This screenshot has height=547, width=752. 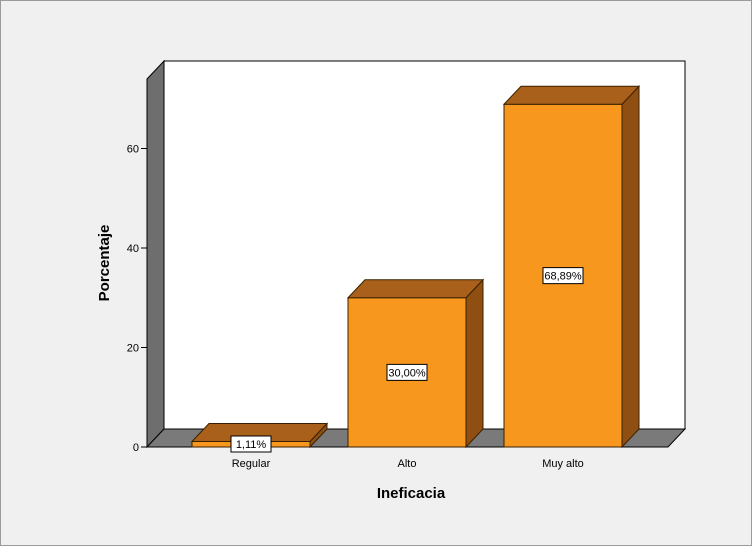 I want to click on data-label: 68,89%, so click(x=563, y=276).